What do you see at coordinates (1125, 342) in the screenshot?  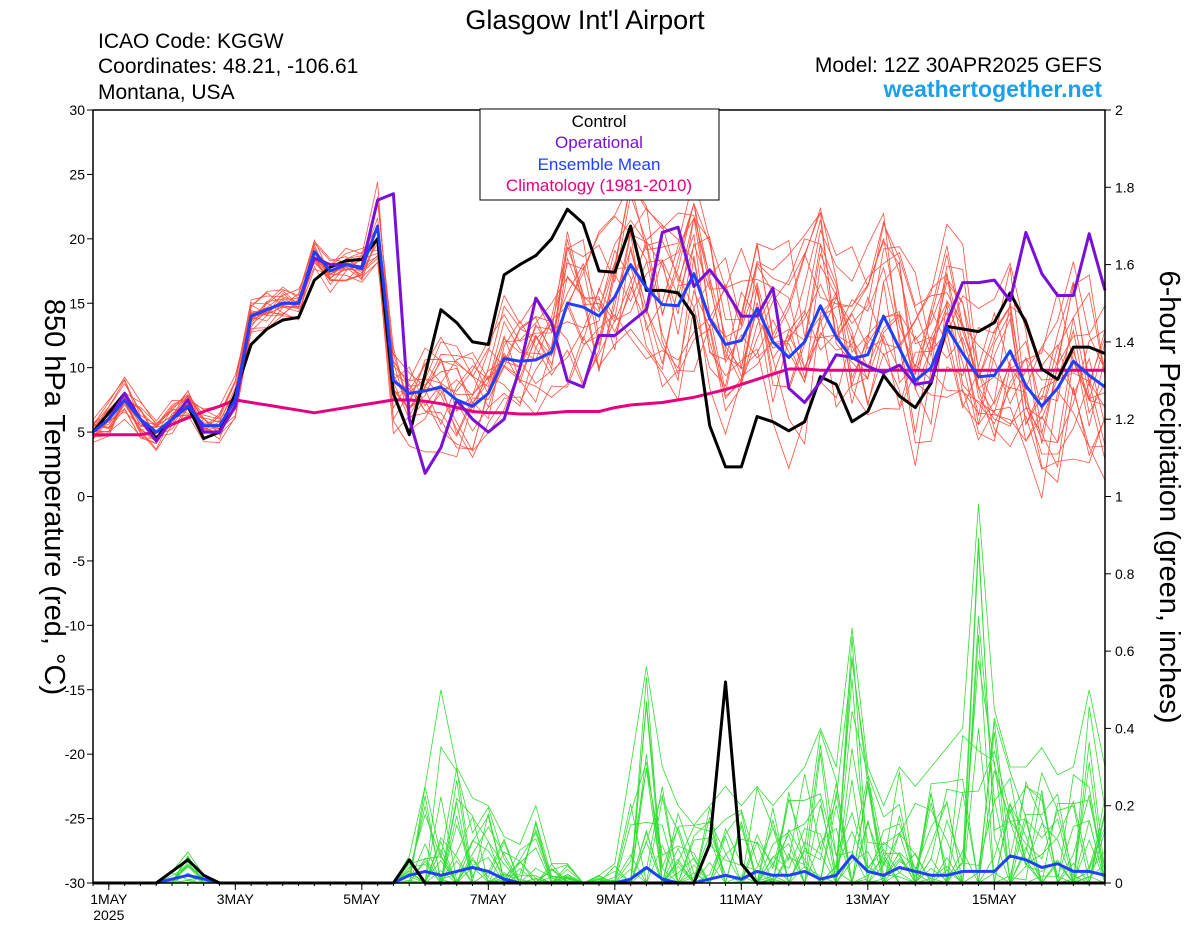 I see `right-tick-label: 1.4` at bounding box center [1125, 342].